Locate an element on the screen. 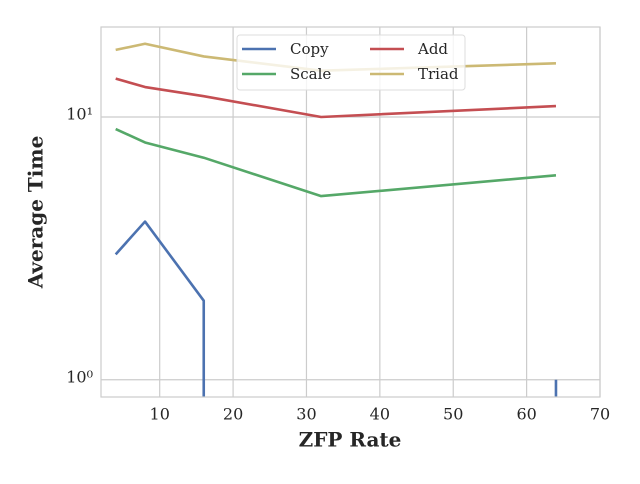  x-tick-label: 60 is located at coordinates (526, 414).